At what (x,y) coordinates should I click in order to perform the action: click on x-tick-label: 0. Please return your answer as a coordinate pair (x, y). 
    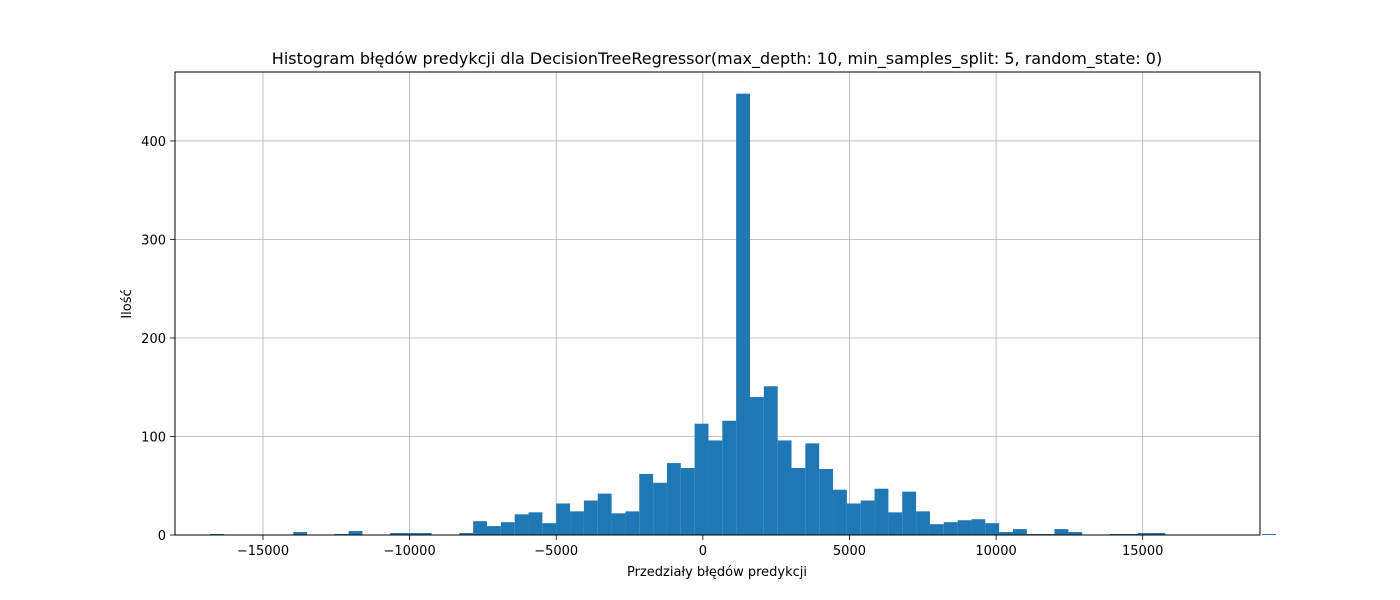
    Looking at the image, I should click on (703, 551).